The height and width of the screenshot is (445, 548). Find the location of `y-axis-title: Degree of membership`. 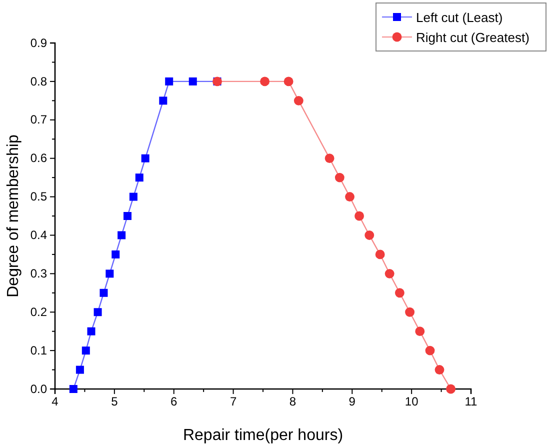

y-axis-title: Degree of membership is located at coordinates (13, 216).